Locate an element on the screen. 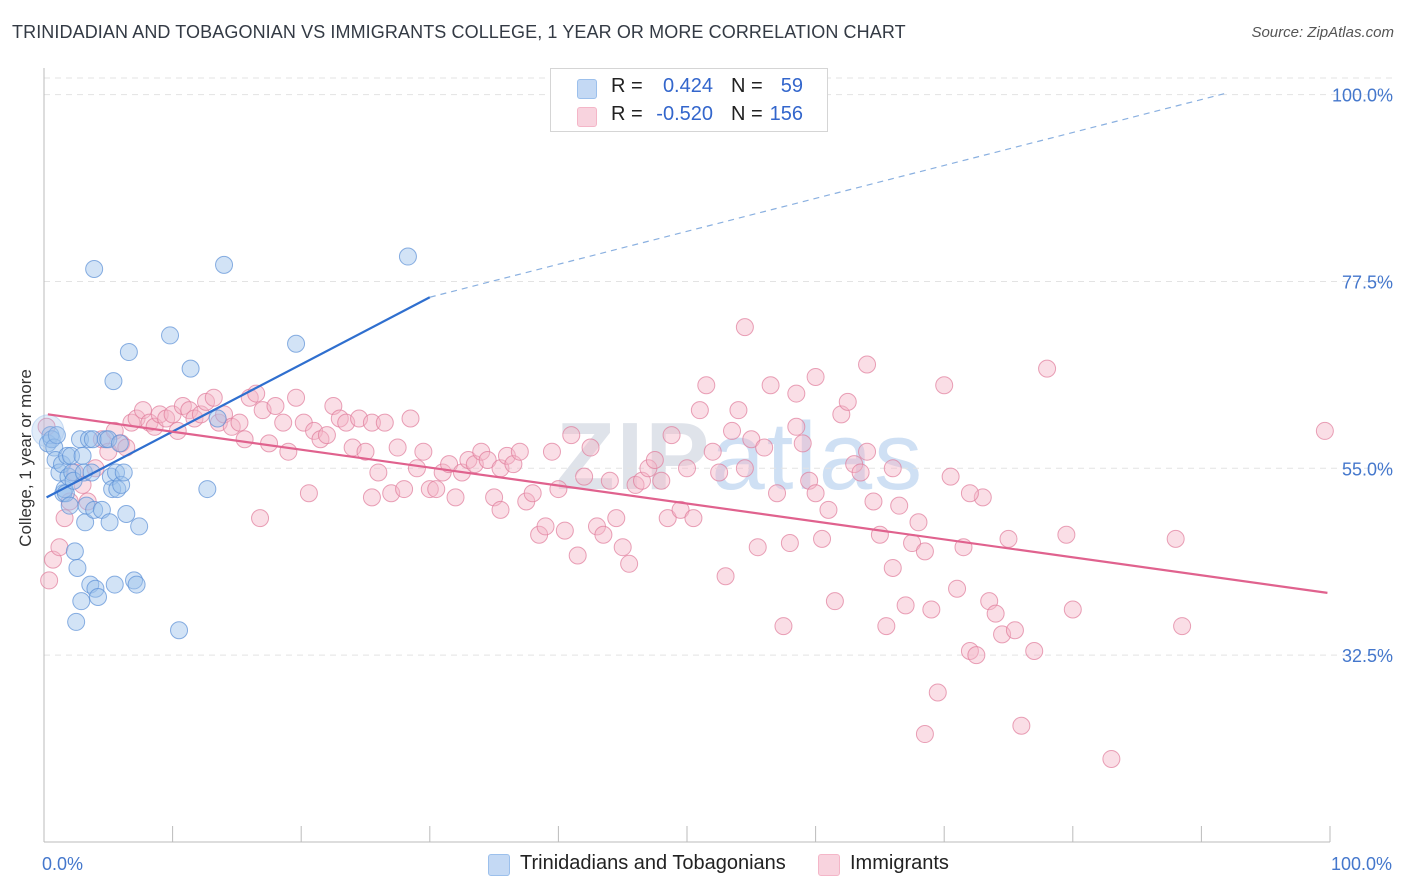 The image size is (1406, 892). watermark-atlas: atlas is located at coordinates (818, 456).